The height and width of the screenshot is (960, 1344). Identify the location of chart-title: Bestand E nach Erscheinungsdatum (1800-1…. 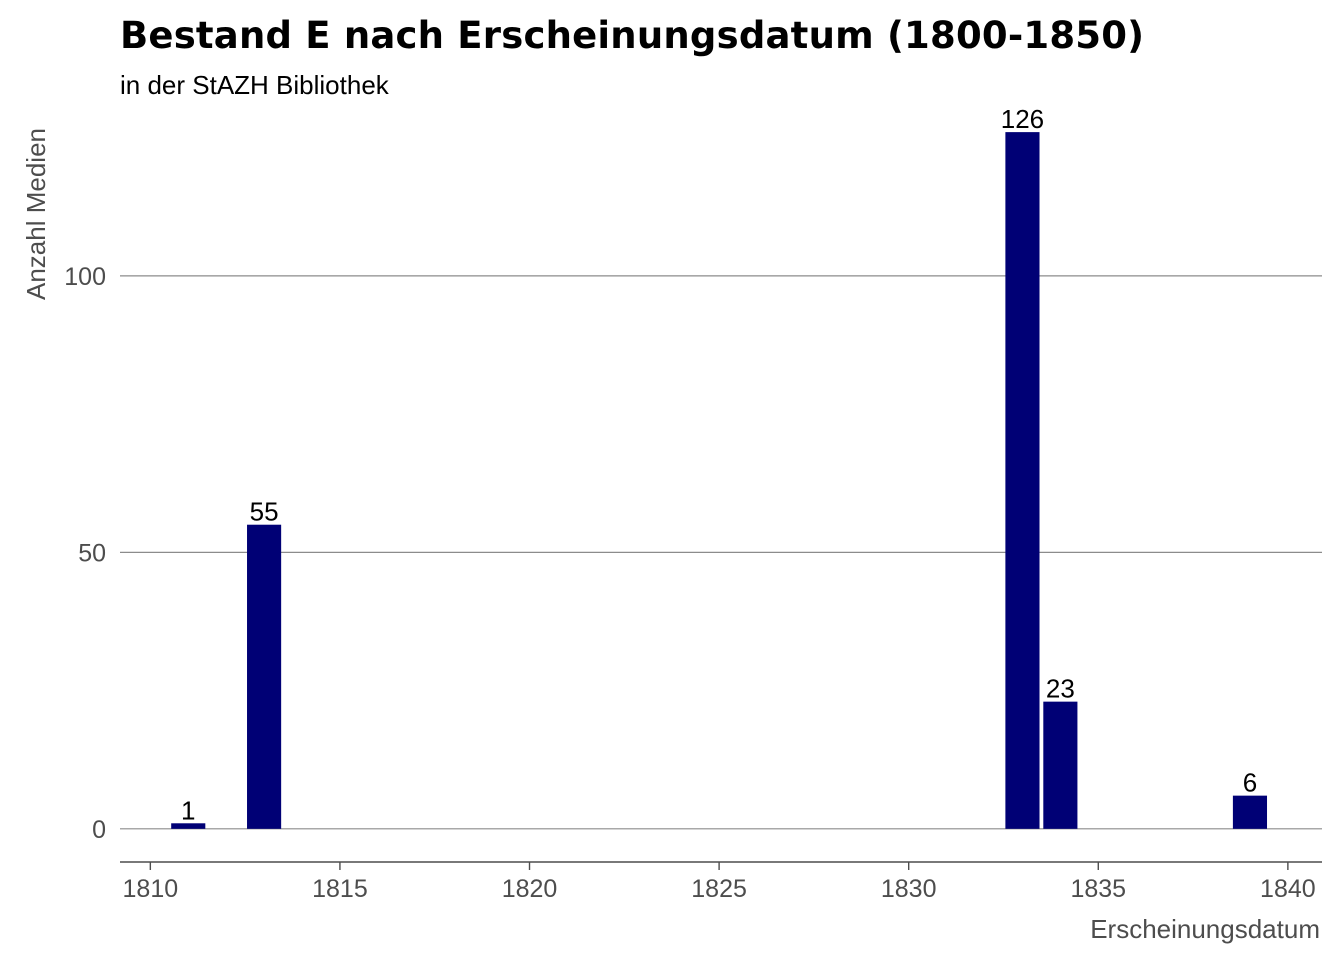
(632, 35).